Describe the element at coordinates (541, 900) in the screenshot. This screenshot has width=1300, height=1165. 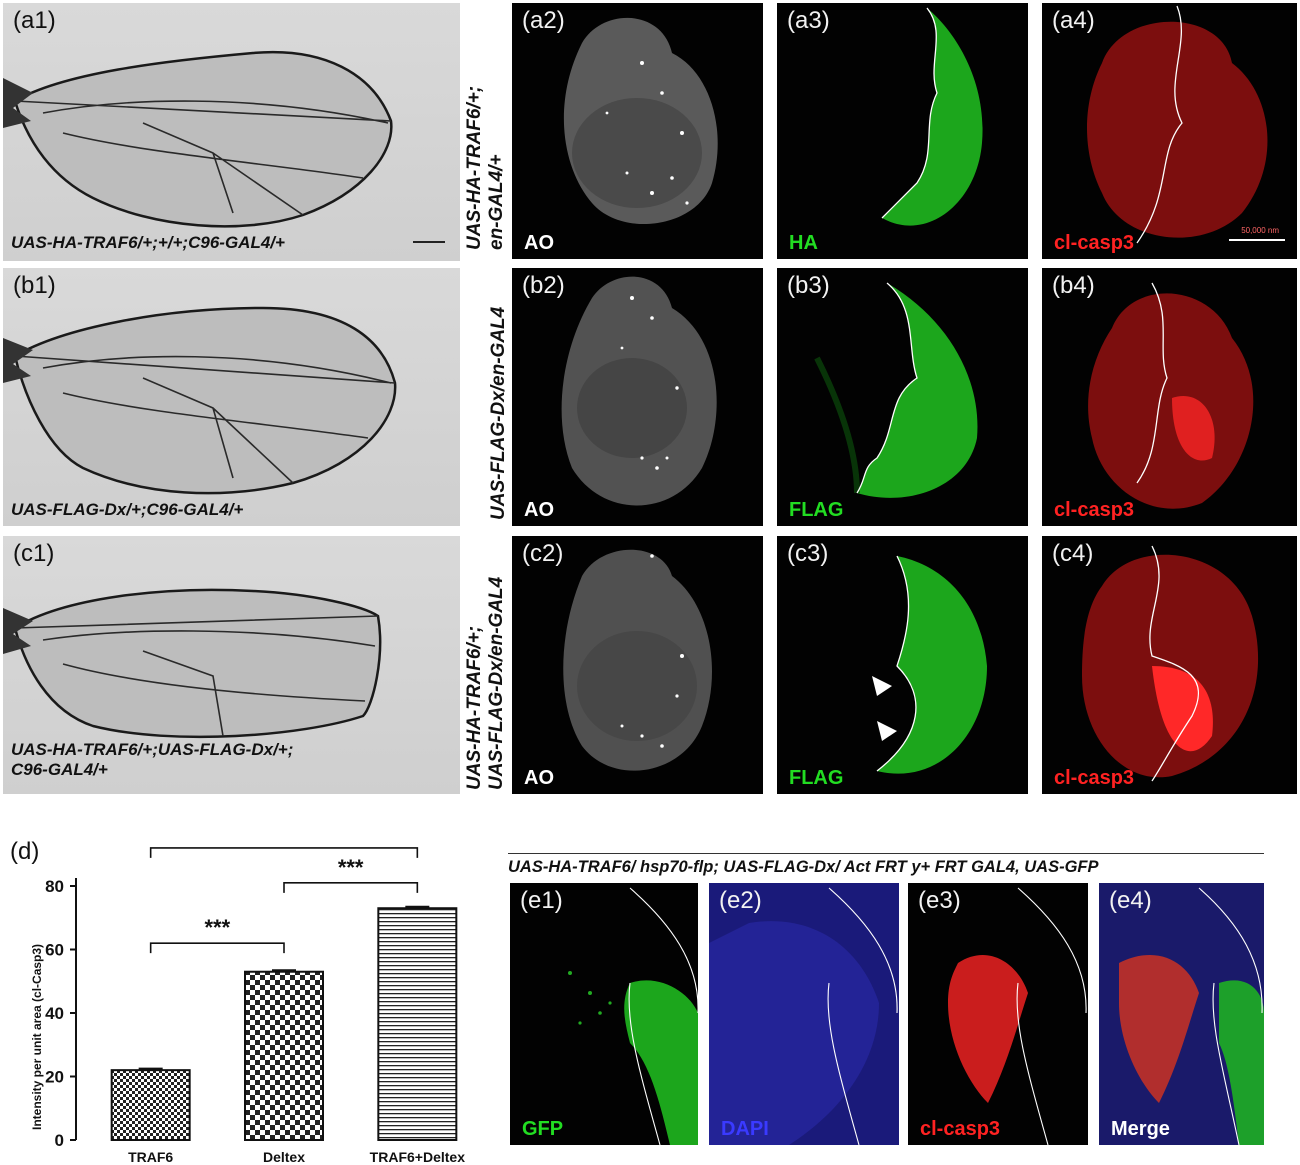
I see `panel-label: (e1)` at that location.